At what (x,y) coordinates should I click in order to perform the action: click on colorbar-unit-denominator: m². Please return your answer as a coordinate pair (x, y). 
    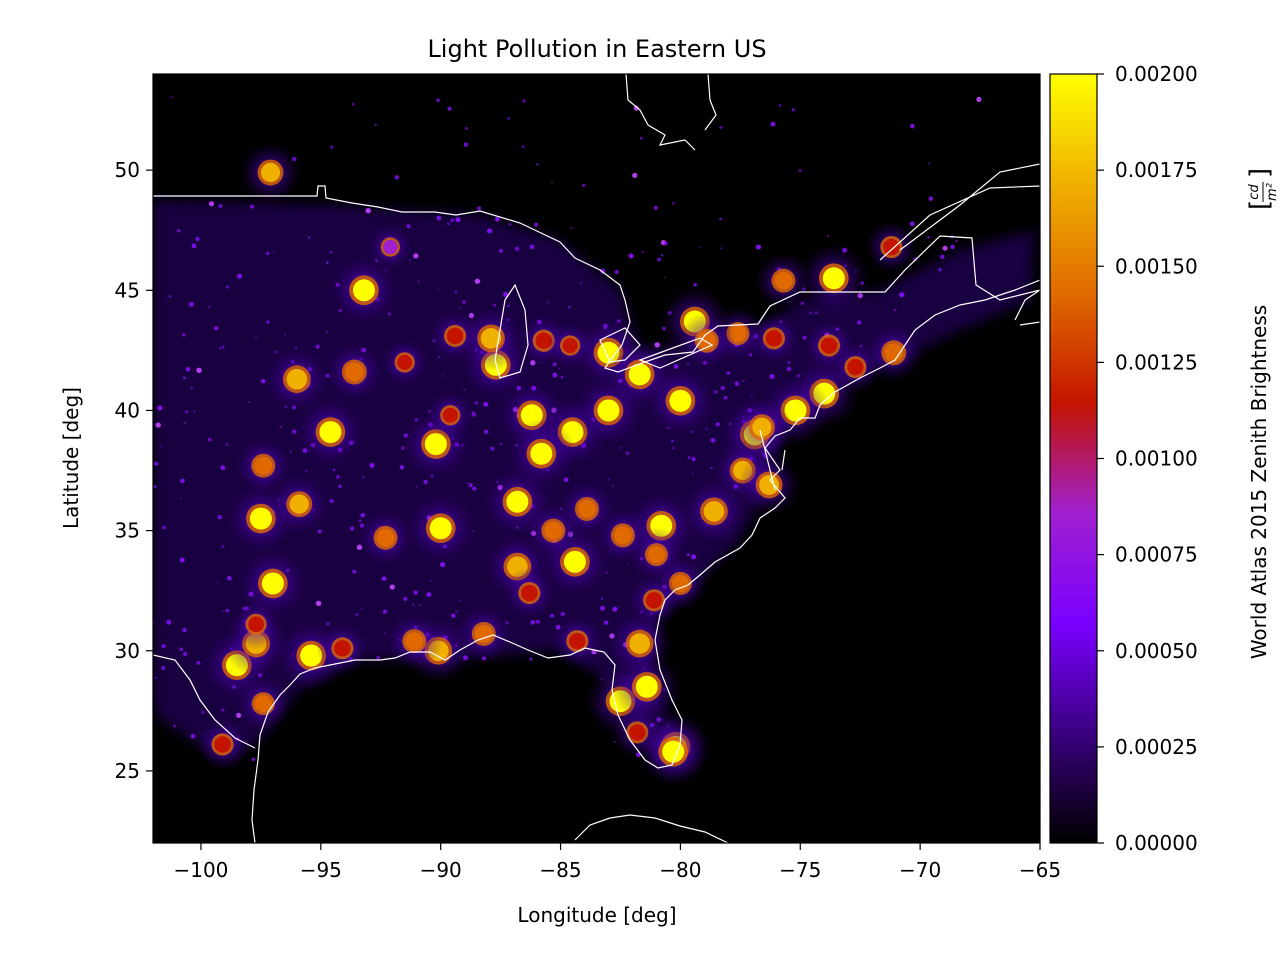
    Looking at the image, I should click on (1272, 192).